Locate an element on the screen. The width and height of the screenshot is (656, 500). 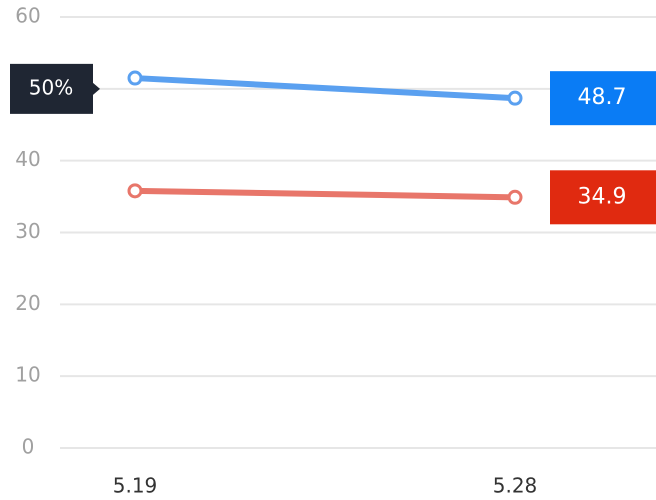
y-tick-label: 0 is located at coordinates (28, 447).